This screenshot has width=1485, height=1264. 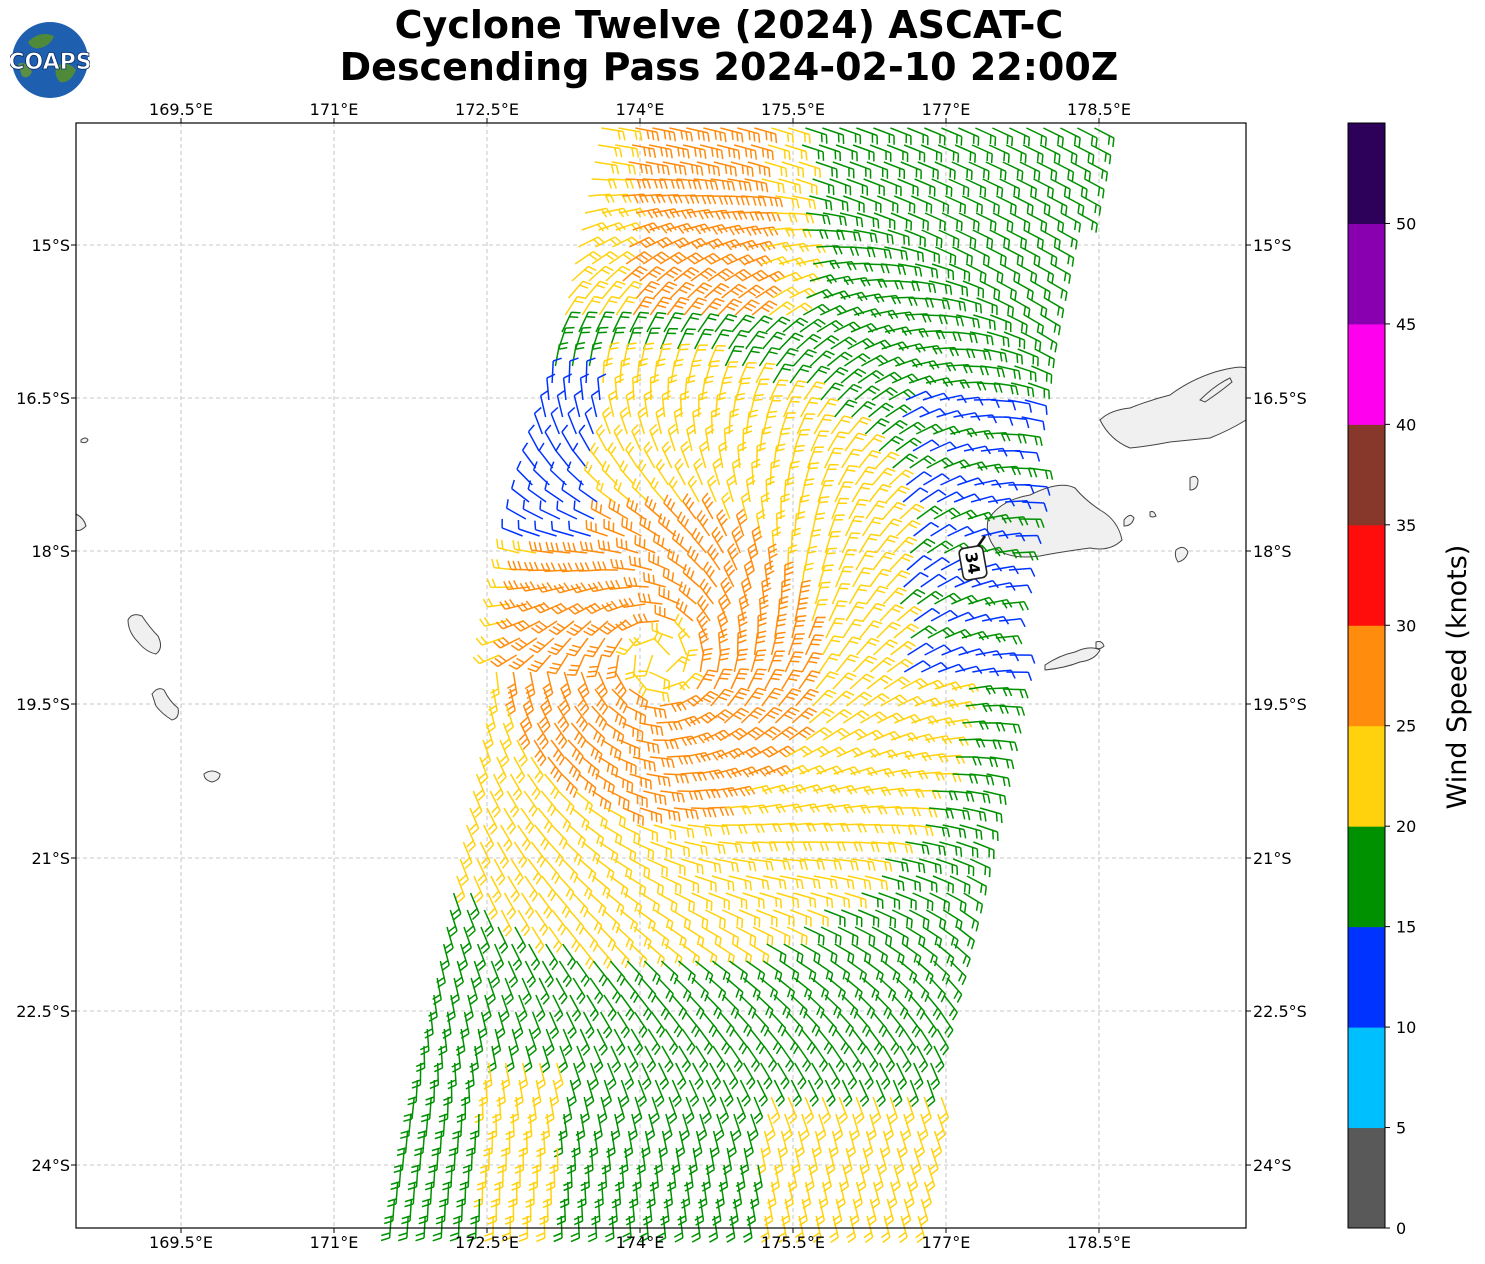 I want to click on island-espiritu, so click(x=144, y=634).